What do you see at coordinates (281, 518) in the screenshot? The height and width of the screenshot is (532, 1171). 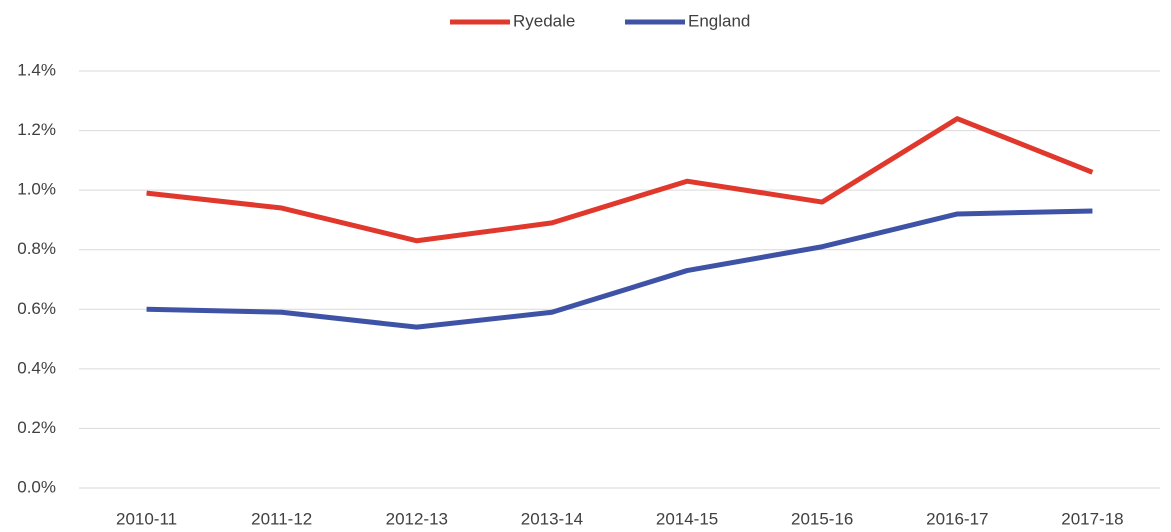 I see `x-tick-label: 2011-12` at bounding box center [281, 518].